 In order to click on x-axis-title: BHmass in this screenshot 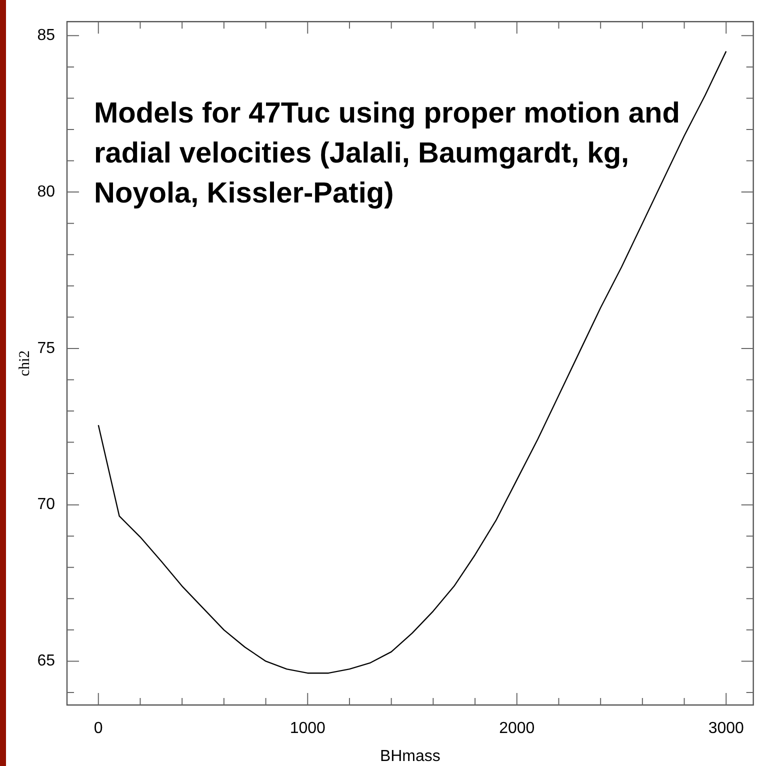, I will do `click(410, 756)`.